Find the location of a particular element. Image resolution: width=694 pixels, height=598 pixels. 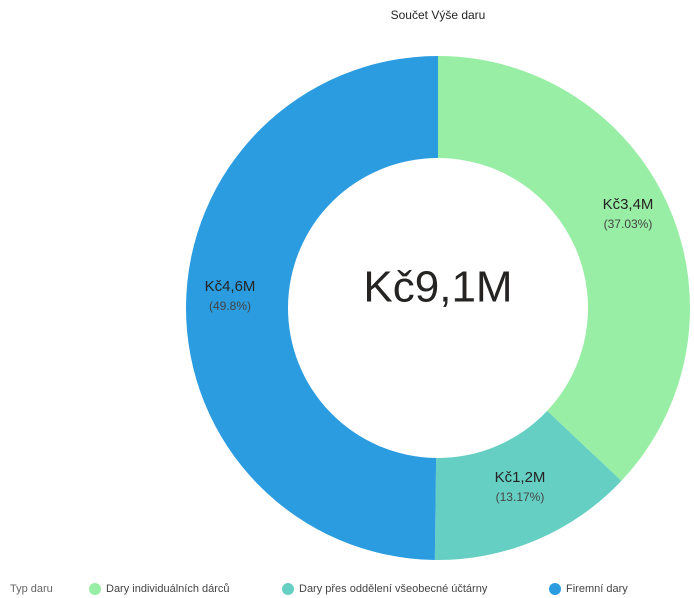

slice-value-label: Kč3,4M is located at coordinates (628, 204).